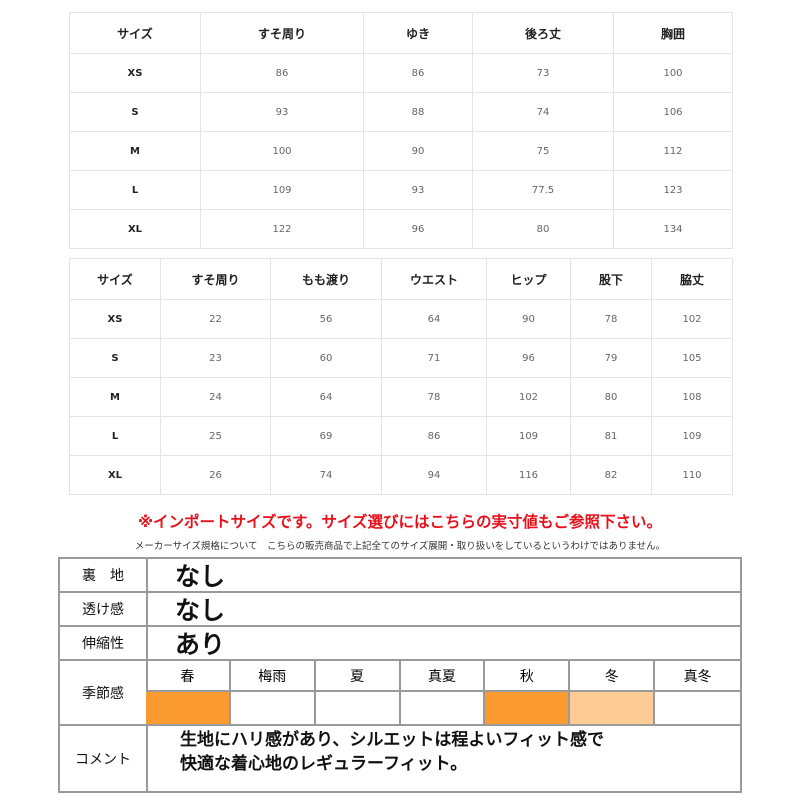  What do you see at coordinates (104, 609) in the screenshot?
I see `sheer-label: 透け感` at bounding box center [104, 609].